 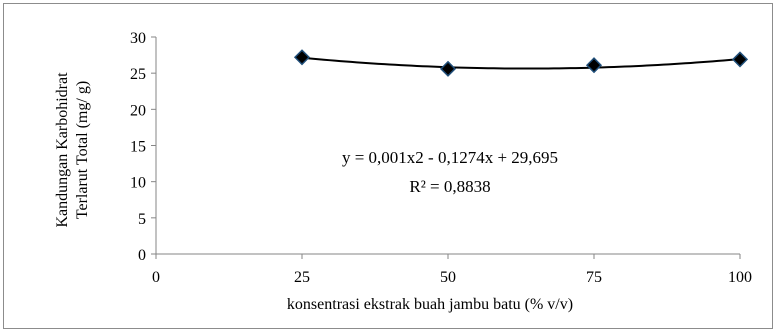 What do you see at coordinates (62, 150) in the screenshot?
I see `y-axis-title-line-1: Kandungan Karbohidrat` at bounding box center [62, 150].